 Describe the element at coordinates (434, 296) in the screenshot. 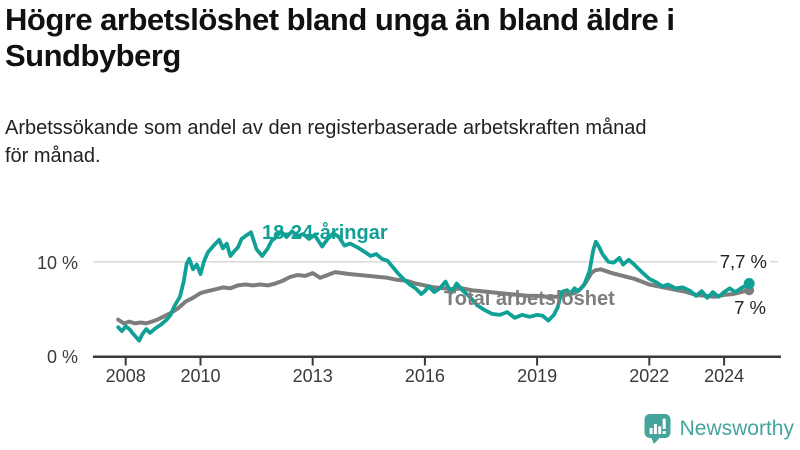

I see `series-line-total` at that location.